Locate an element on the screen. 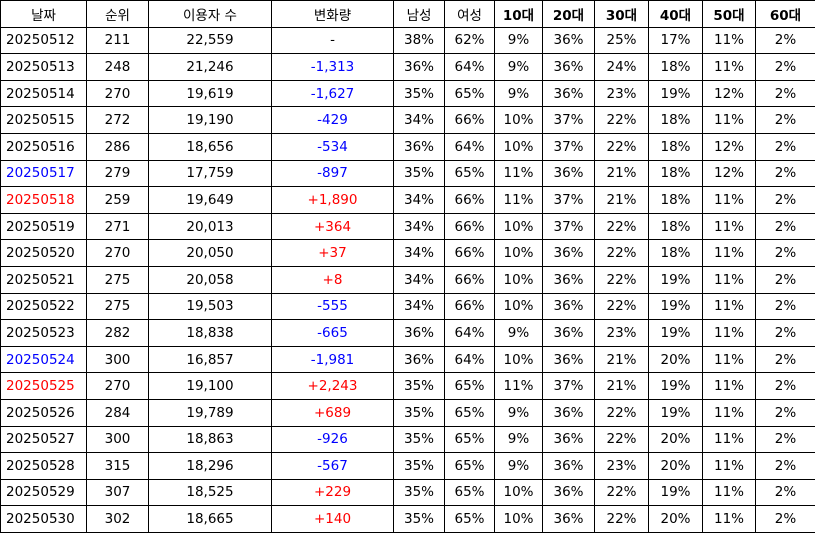 The width and height of the screenshot is (815, 534). cell-users: 16,857 is located at coordinates (210, 359).